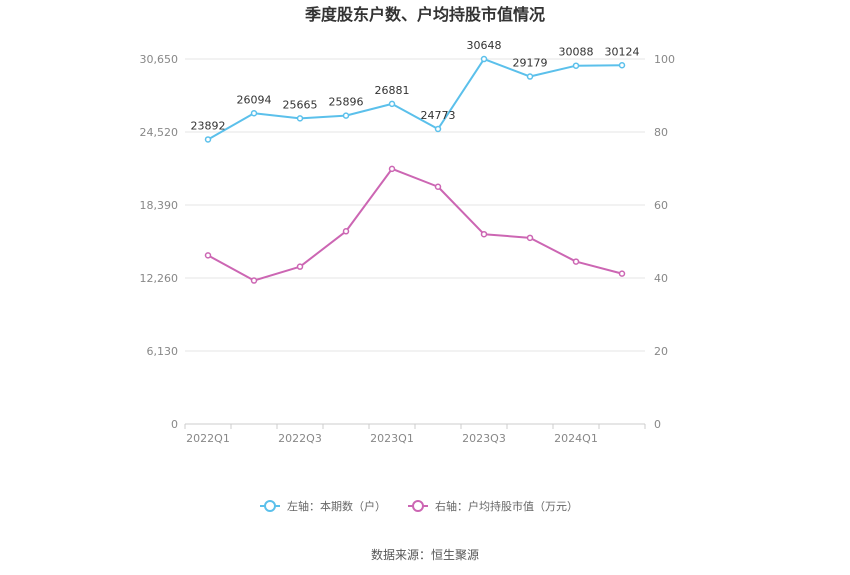 This screenshot has height=575, width=850. I want to click on y-left-tick-label: 24,520, so click(159, 132).